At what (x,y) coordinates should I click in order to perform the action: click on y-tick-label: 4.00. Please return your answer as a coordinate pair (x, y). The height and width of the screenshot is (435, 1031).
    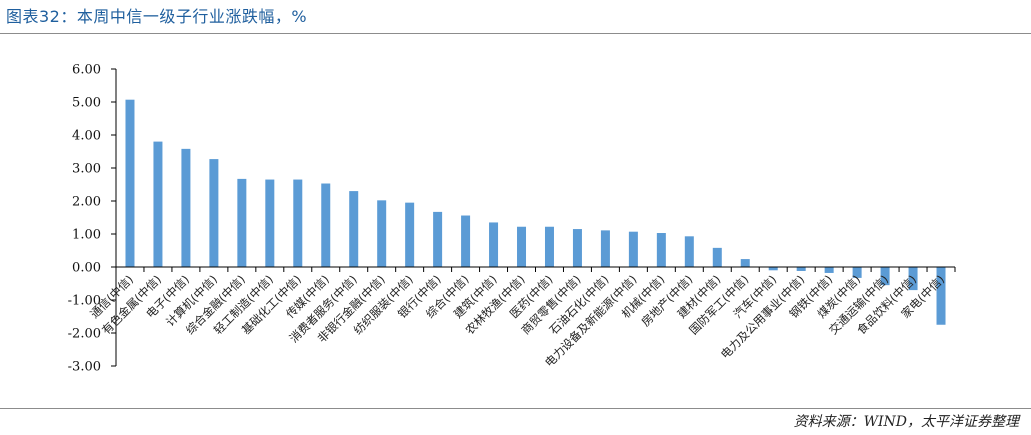
    Looking at the image, I should click on (86, 136).